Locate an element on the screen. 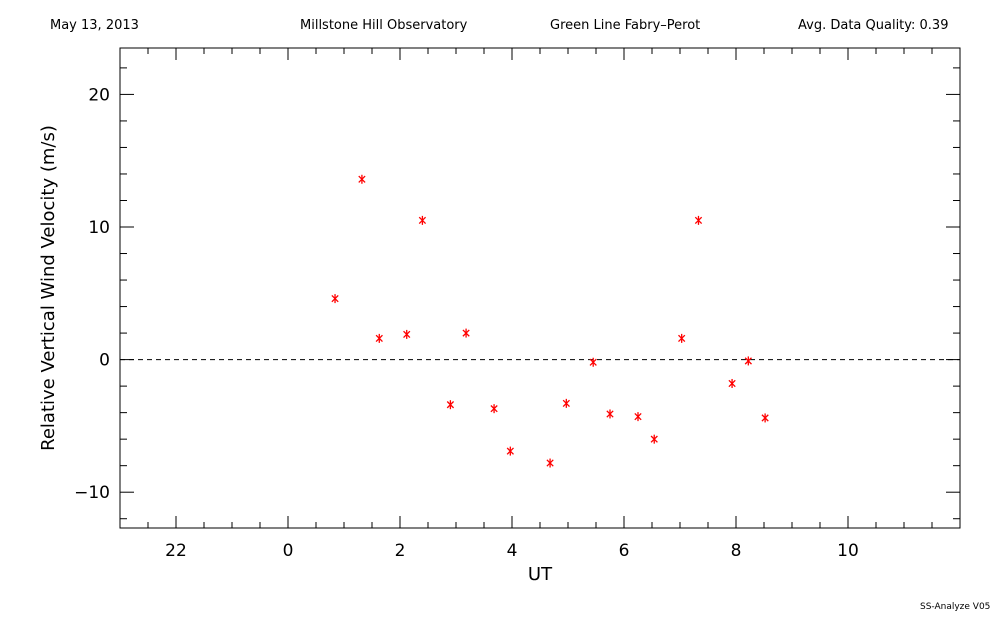 The height and width of the screenshot is (625, 1000). x-tick-label: 6 is located at coordinates (624, 551).